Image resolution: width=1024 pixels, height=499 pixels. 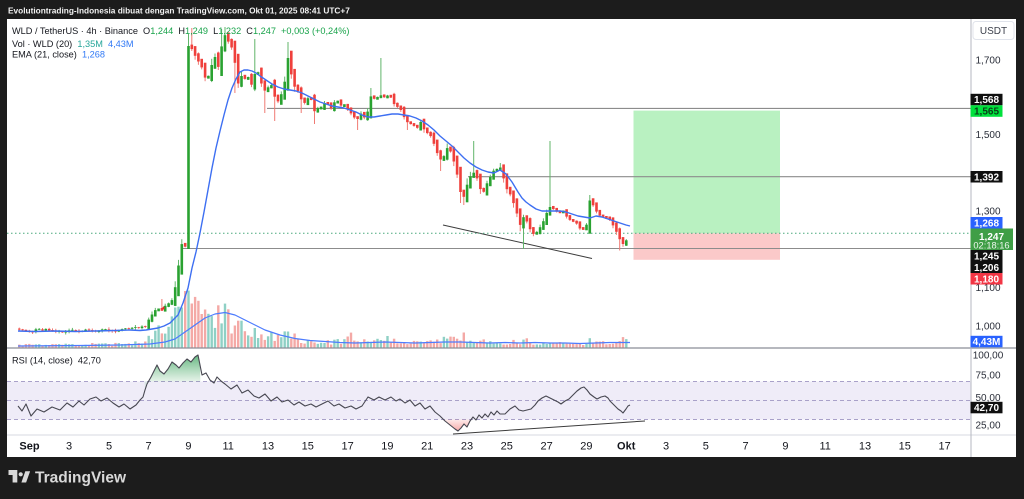 What do you see at coordinates (987, 342) in the screenshot?
I see `svg-text: 4,43M` at bounding box center [987, 342].